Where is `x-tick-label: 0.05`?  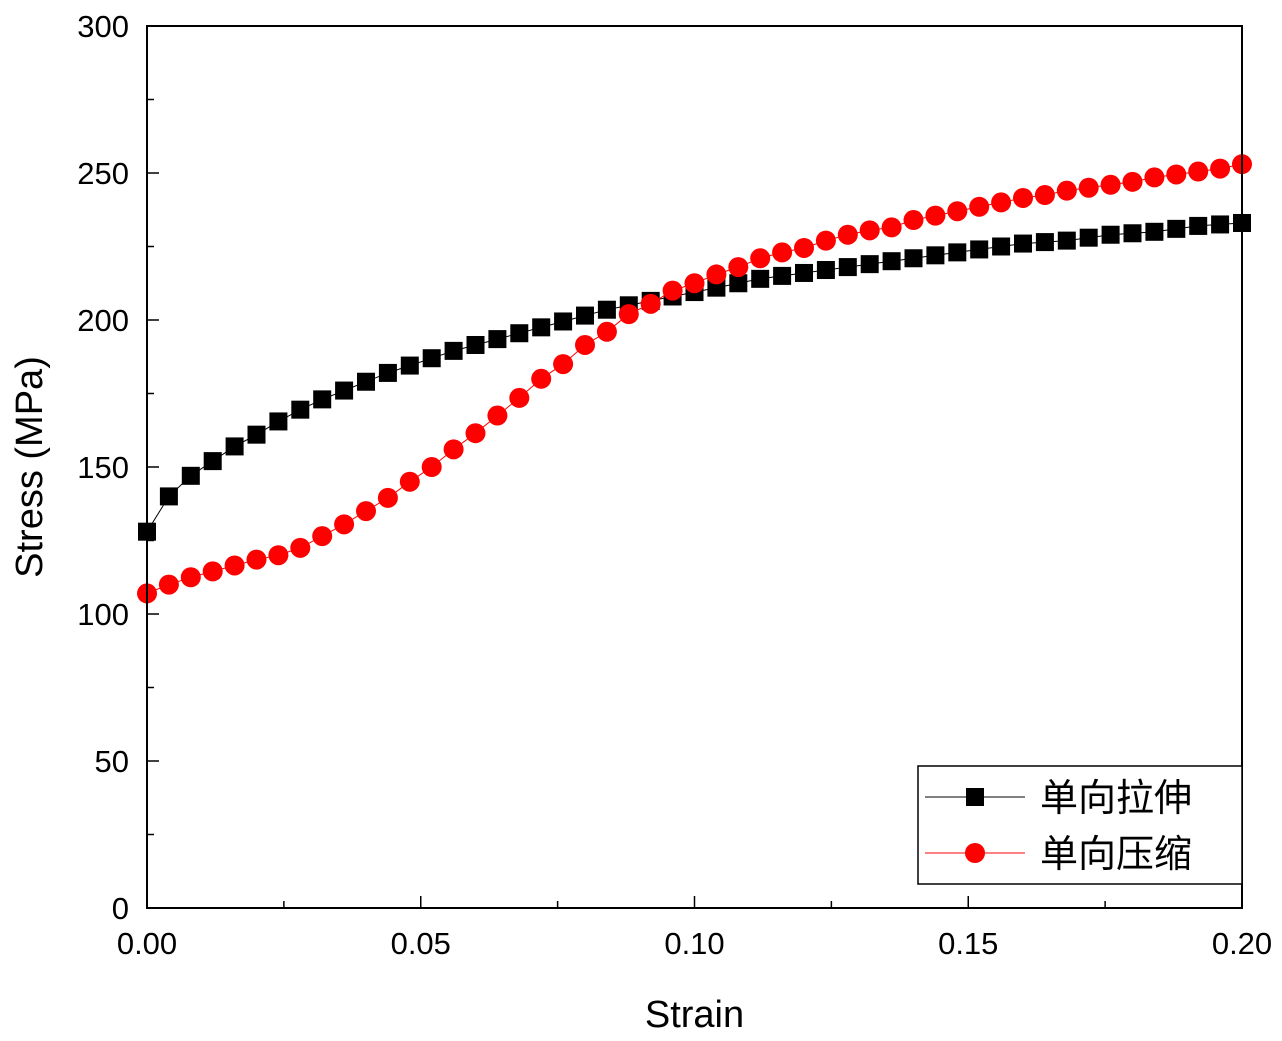 x-tick-label: 0.05 is located at coordinates (421, 943).